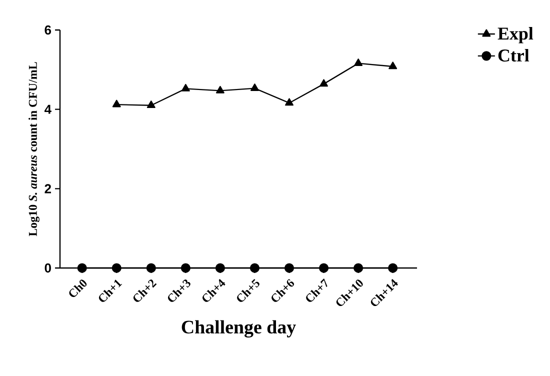 This screenshot has width=550, height=376. I want to click on y-tick-label: 0, so click(47, 268).